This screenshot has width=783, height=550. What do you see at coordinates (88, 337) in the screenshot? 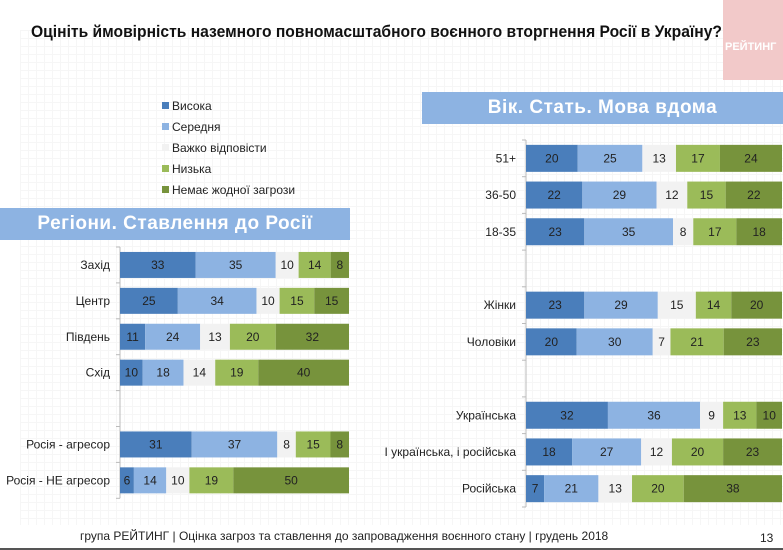
I see `category-label: Південь` at bounding box center [88, 337].